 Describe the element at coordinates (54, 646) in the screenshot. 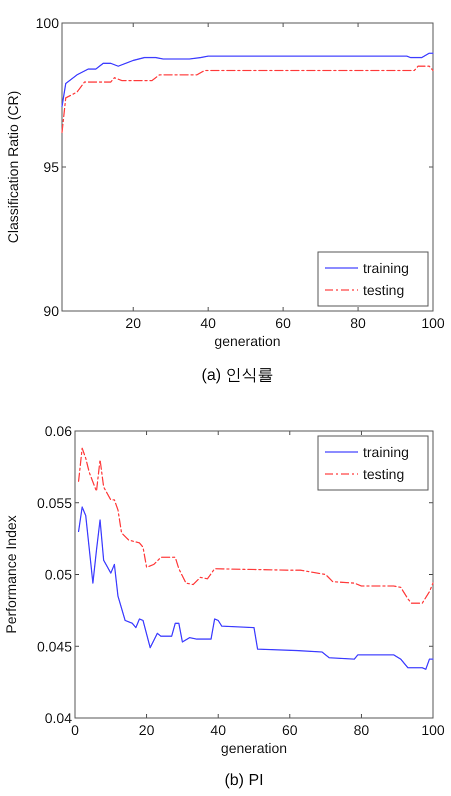

I see `y-tick-label: 0.045` at that location.